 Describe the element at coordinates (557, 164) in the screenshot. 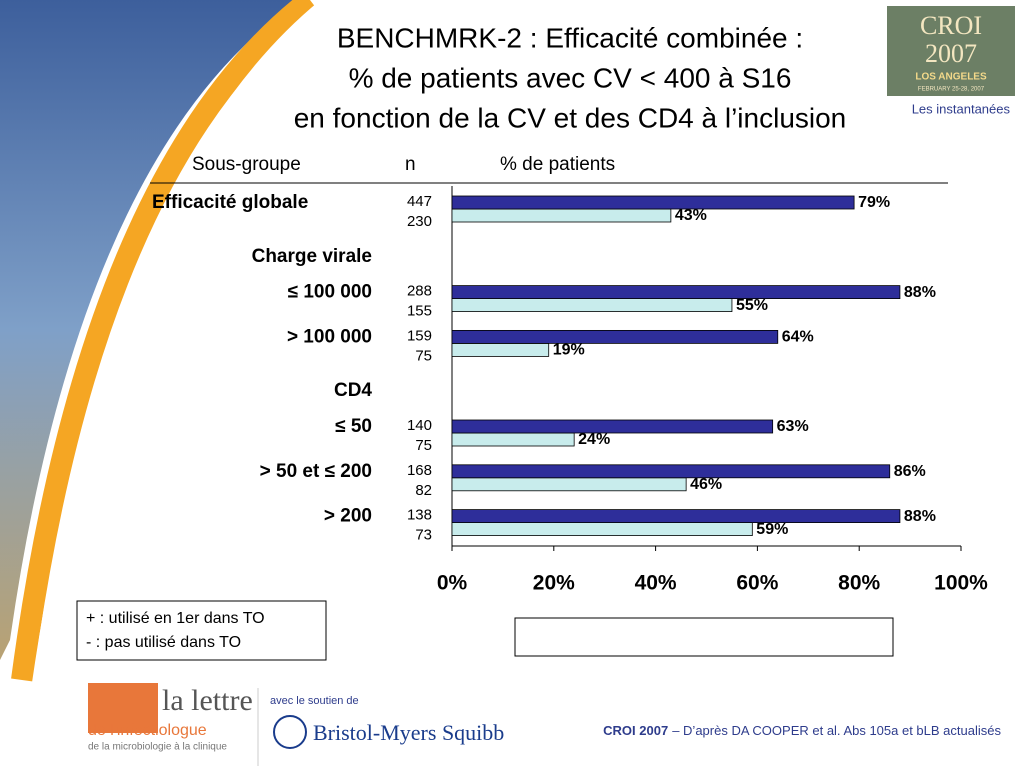

I see `column-header: % de patients` at that location.